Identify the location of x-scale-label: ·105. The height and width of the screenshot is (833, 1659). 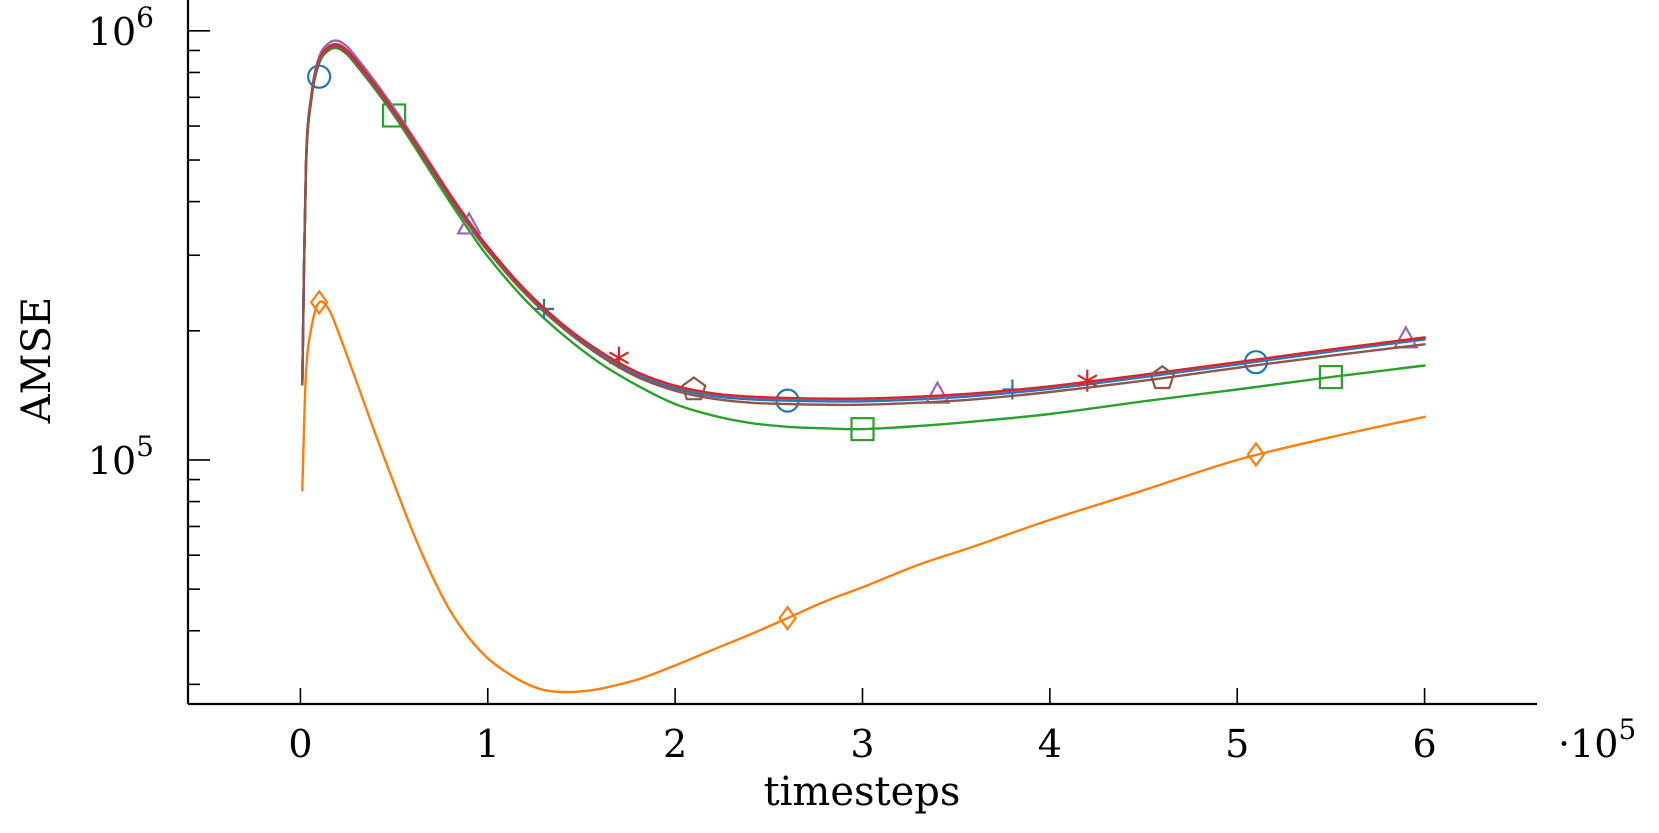
(1597, 739).